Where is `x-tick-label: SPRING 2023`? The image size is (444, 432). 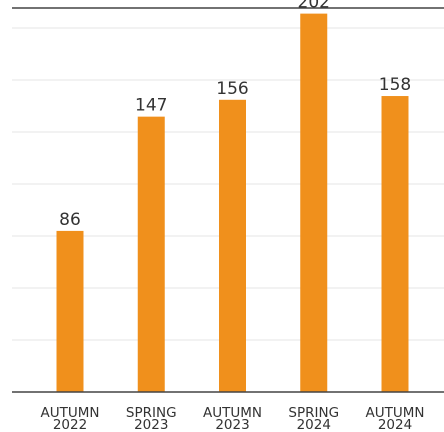 x-tick-label: SPRING 2023 is located at coordinates (151, 418).